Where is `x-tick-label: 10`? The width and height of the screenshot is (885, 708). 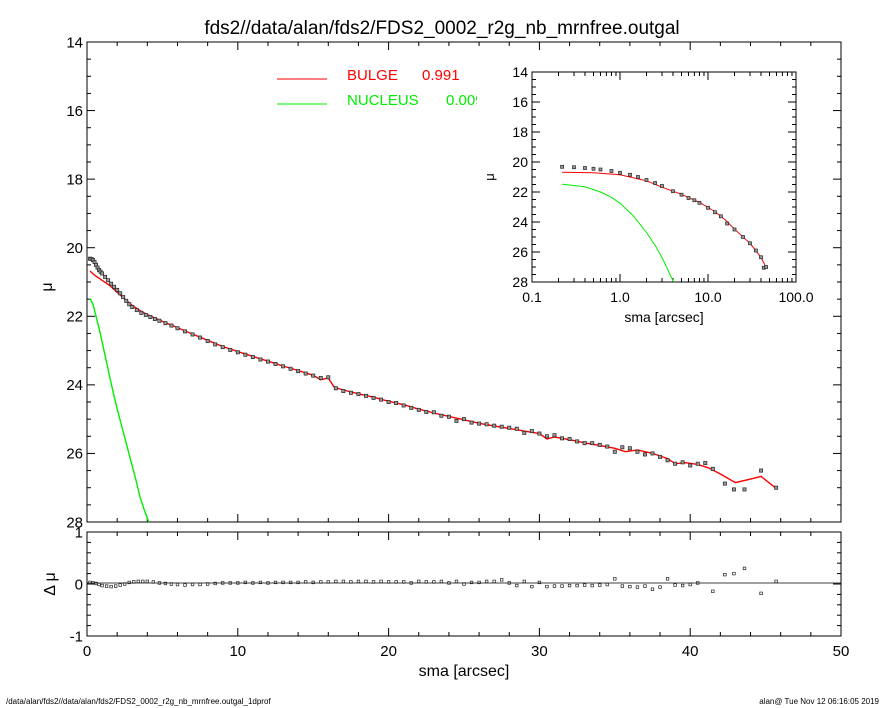
x-tick-label: 10 is located at coordinates (237, 651).